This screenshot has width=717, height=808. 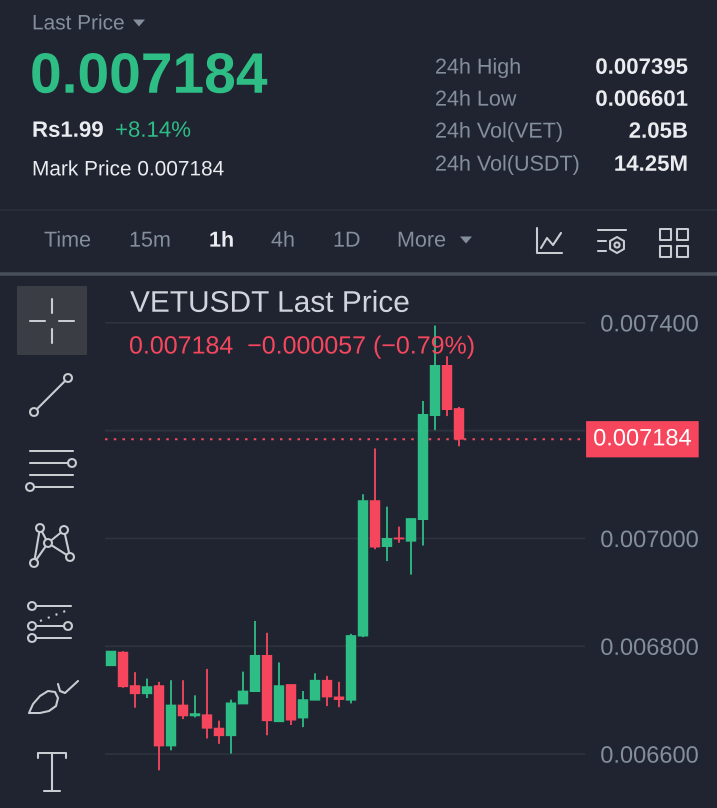 What do you see at coordinates (347, 239) in the screenshot?
I see `text: 1D` at bounding box center [347, 239].